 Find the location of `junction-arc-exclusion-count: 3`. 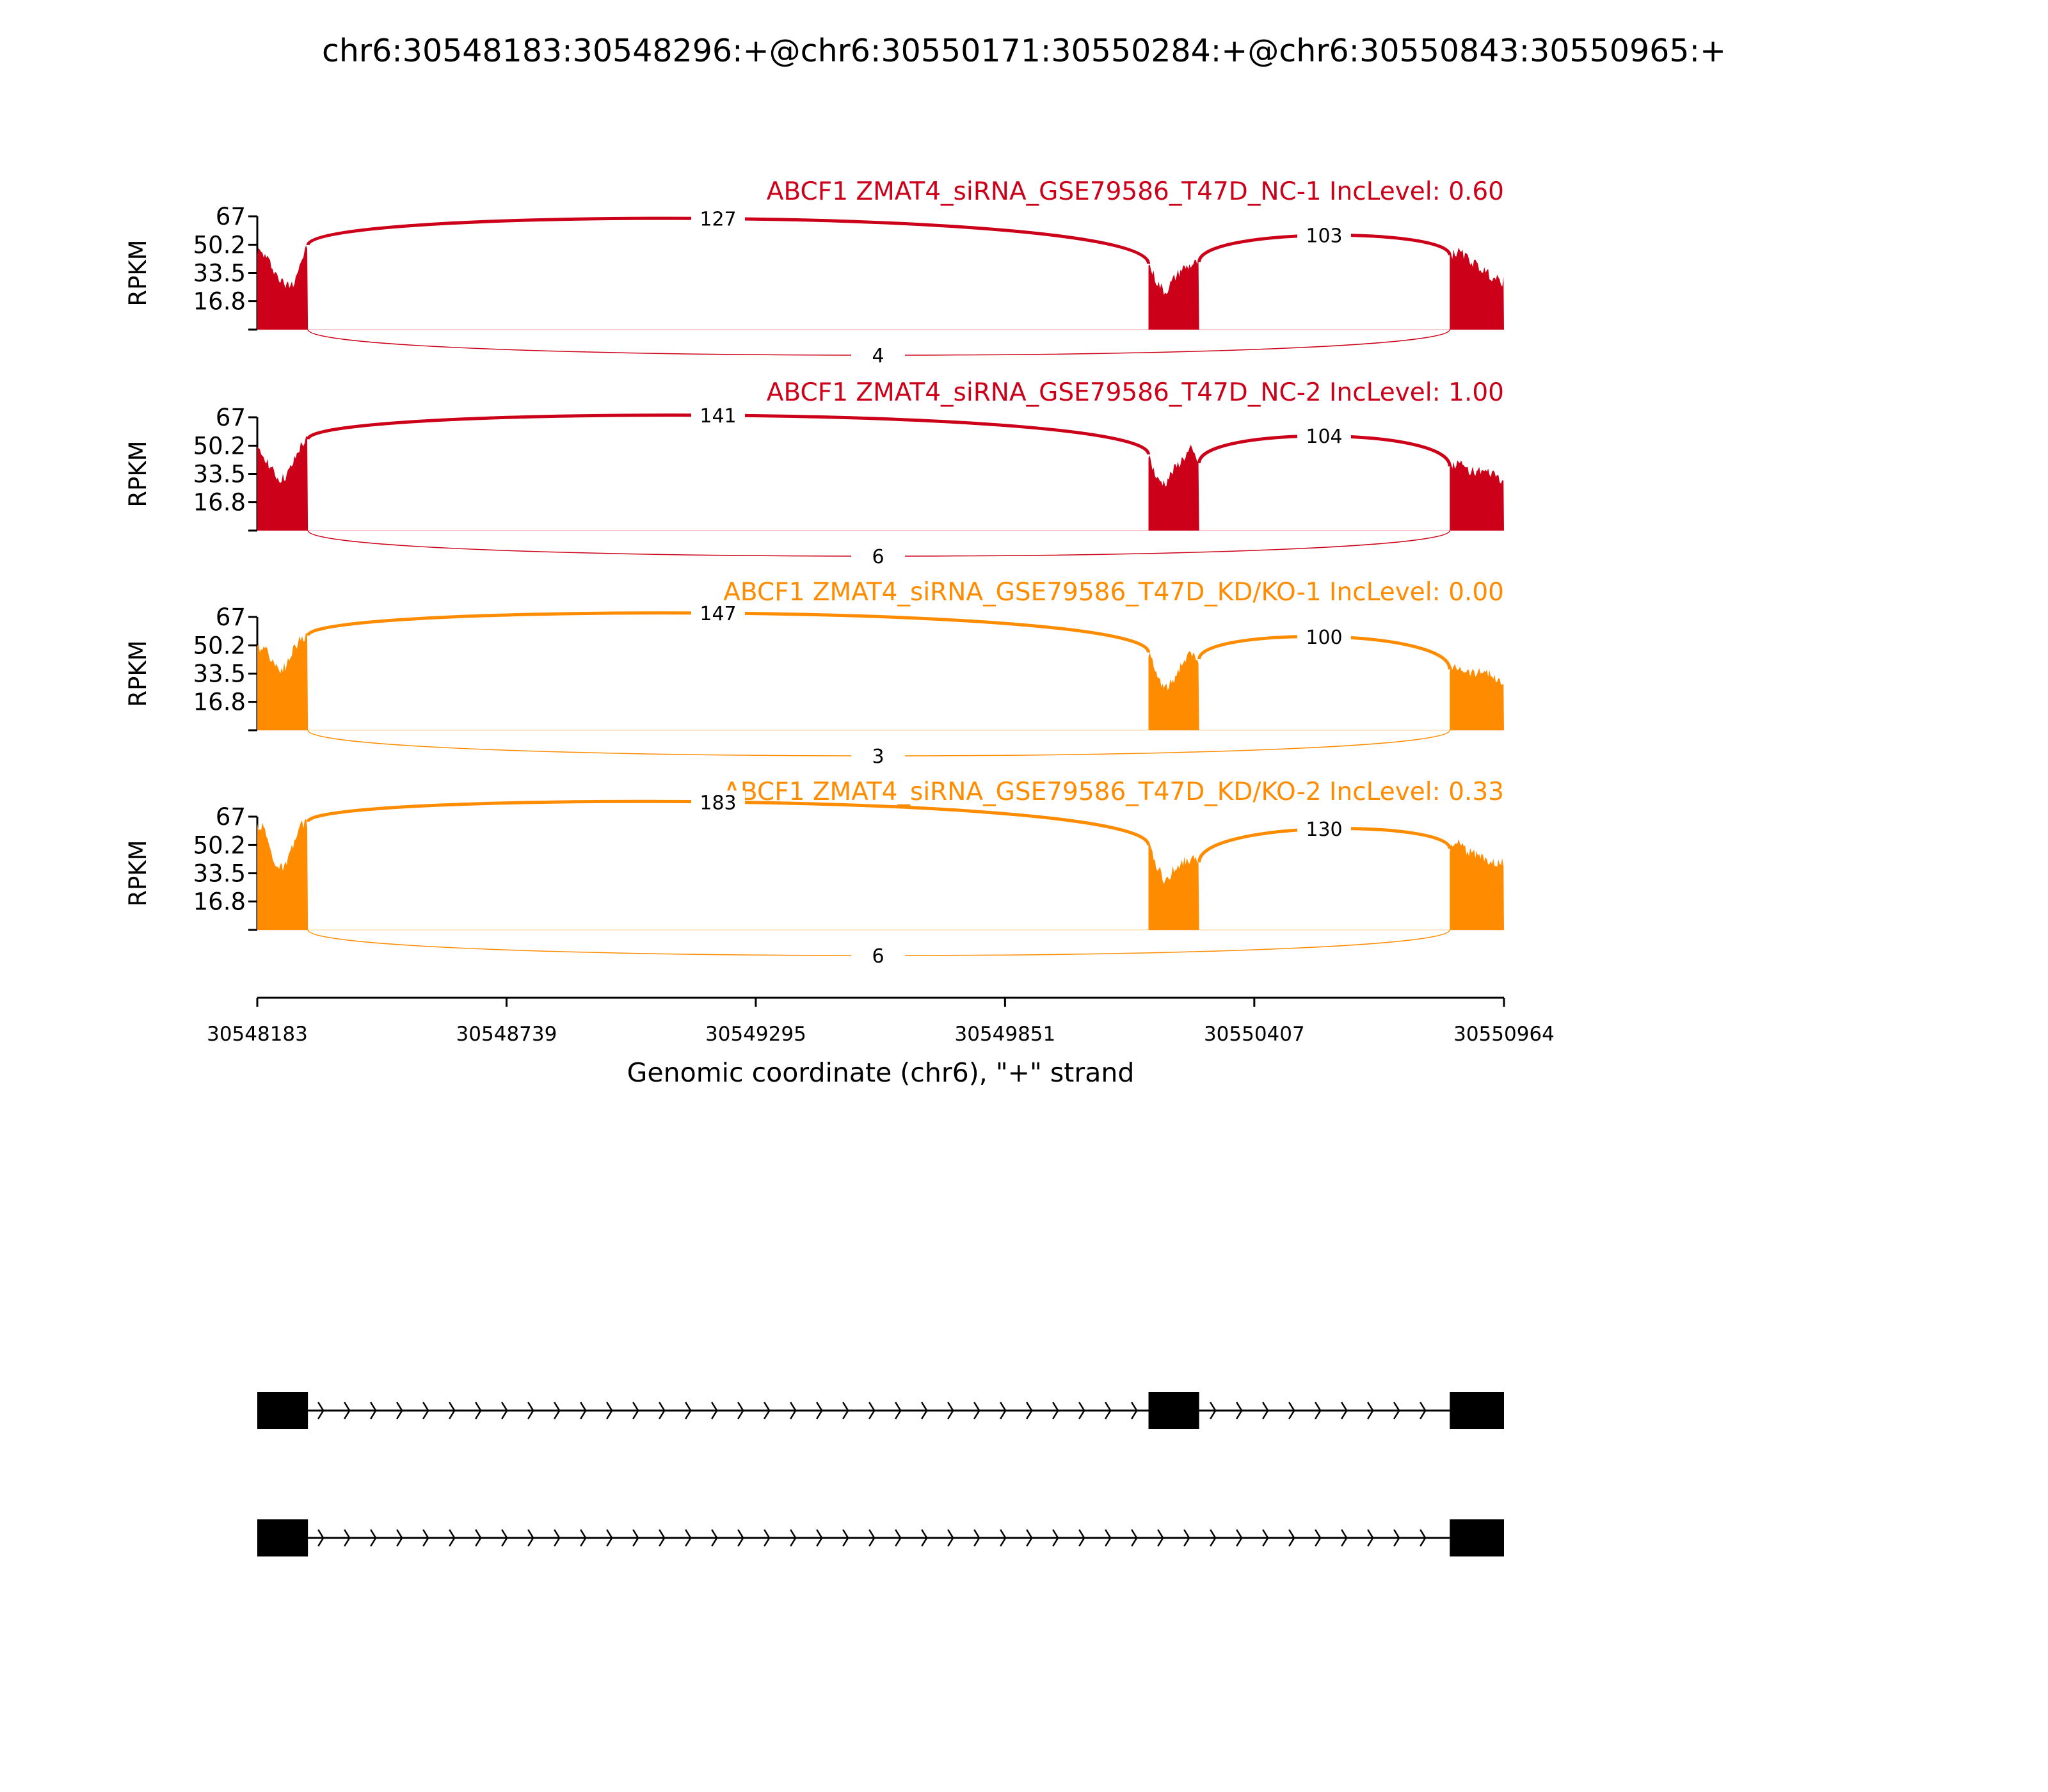

junction-arc-exclusion-count: 3 is located at coordinates (878, 757).